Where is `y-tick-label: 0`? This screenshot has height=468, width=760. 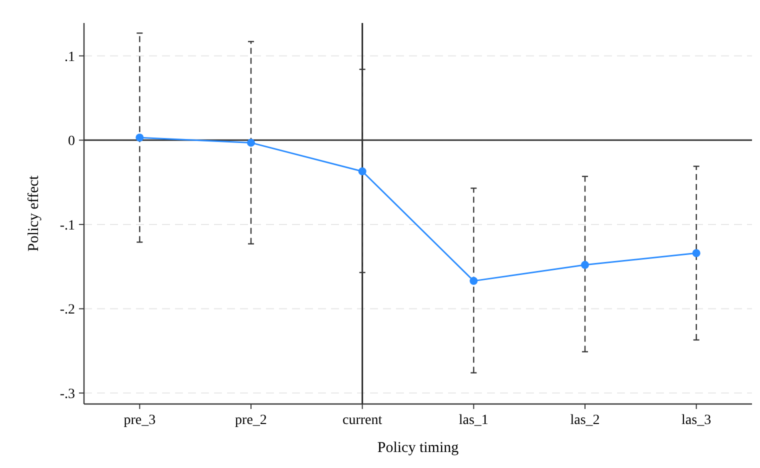 y-tick-label: 0 is located at coordinates (71, 142).